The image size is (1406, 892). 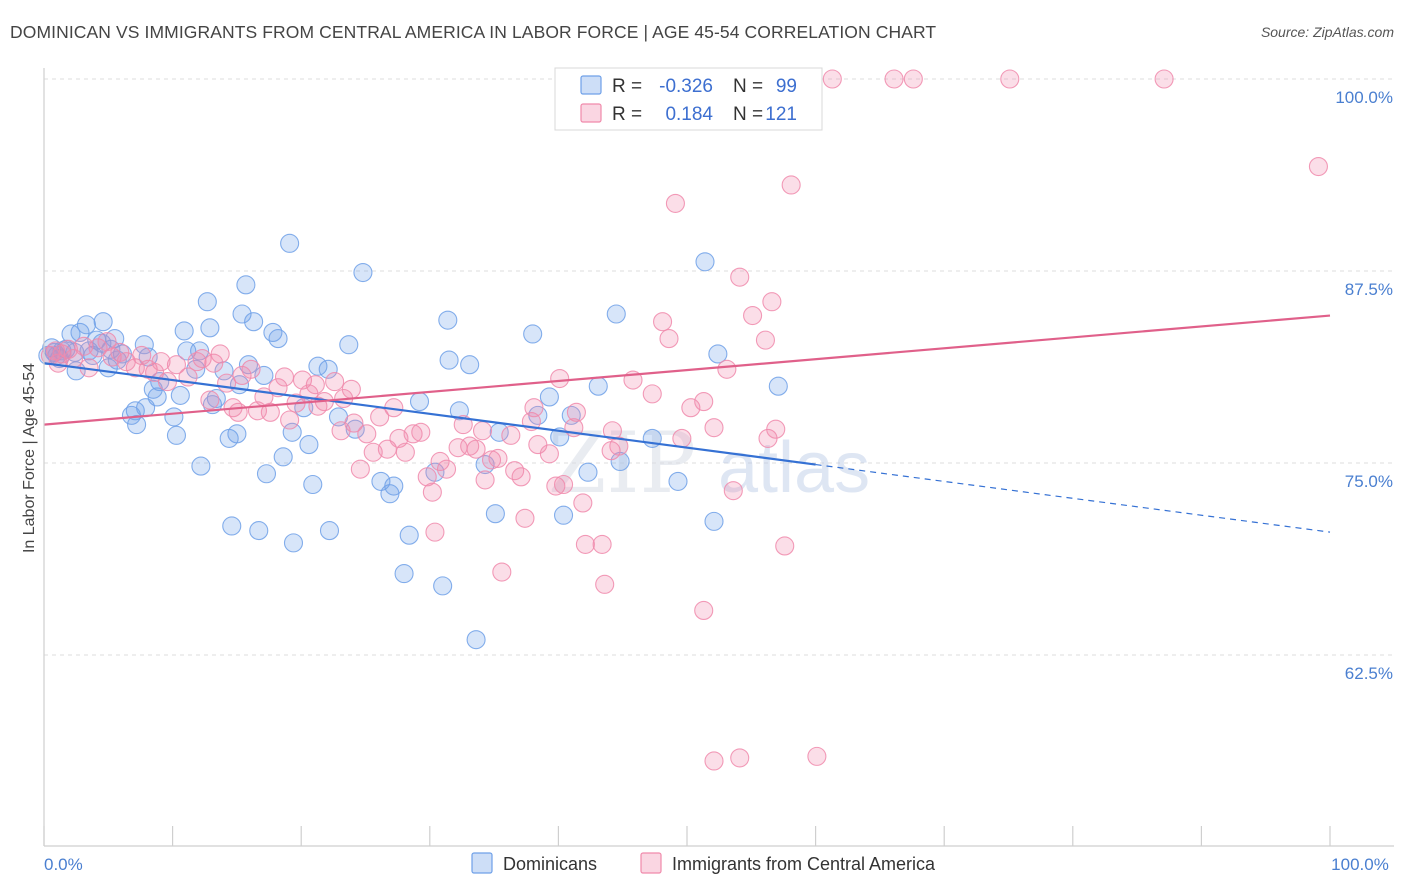 What do you see at coordinates (1369, 481) in the screenshot?
I see `y-tick-label: 75.0%` at bounding box center [1369, 481].